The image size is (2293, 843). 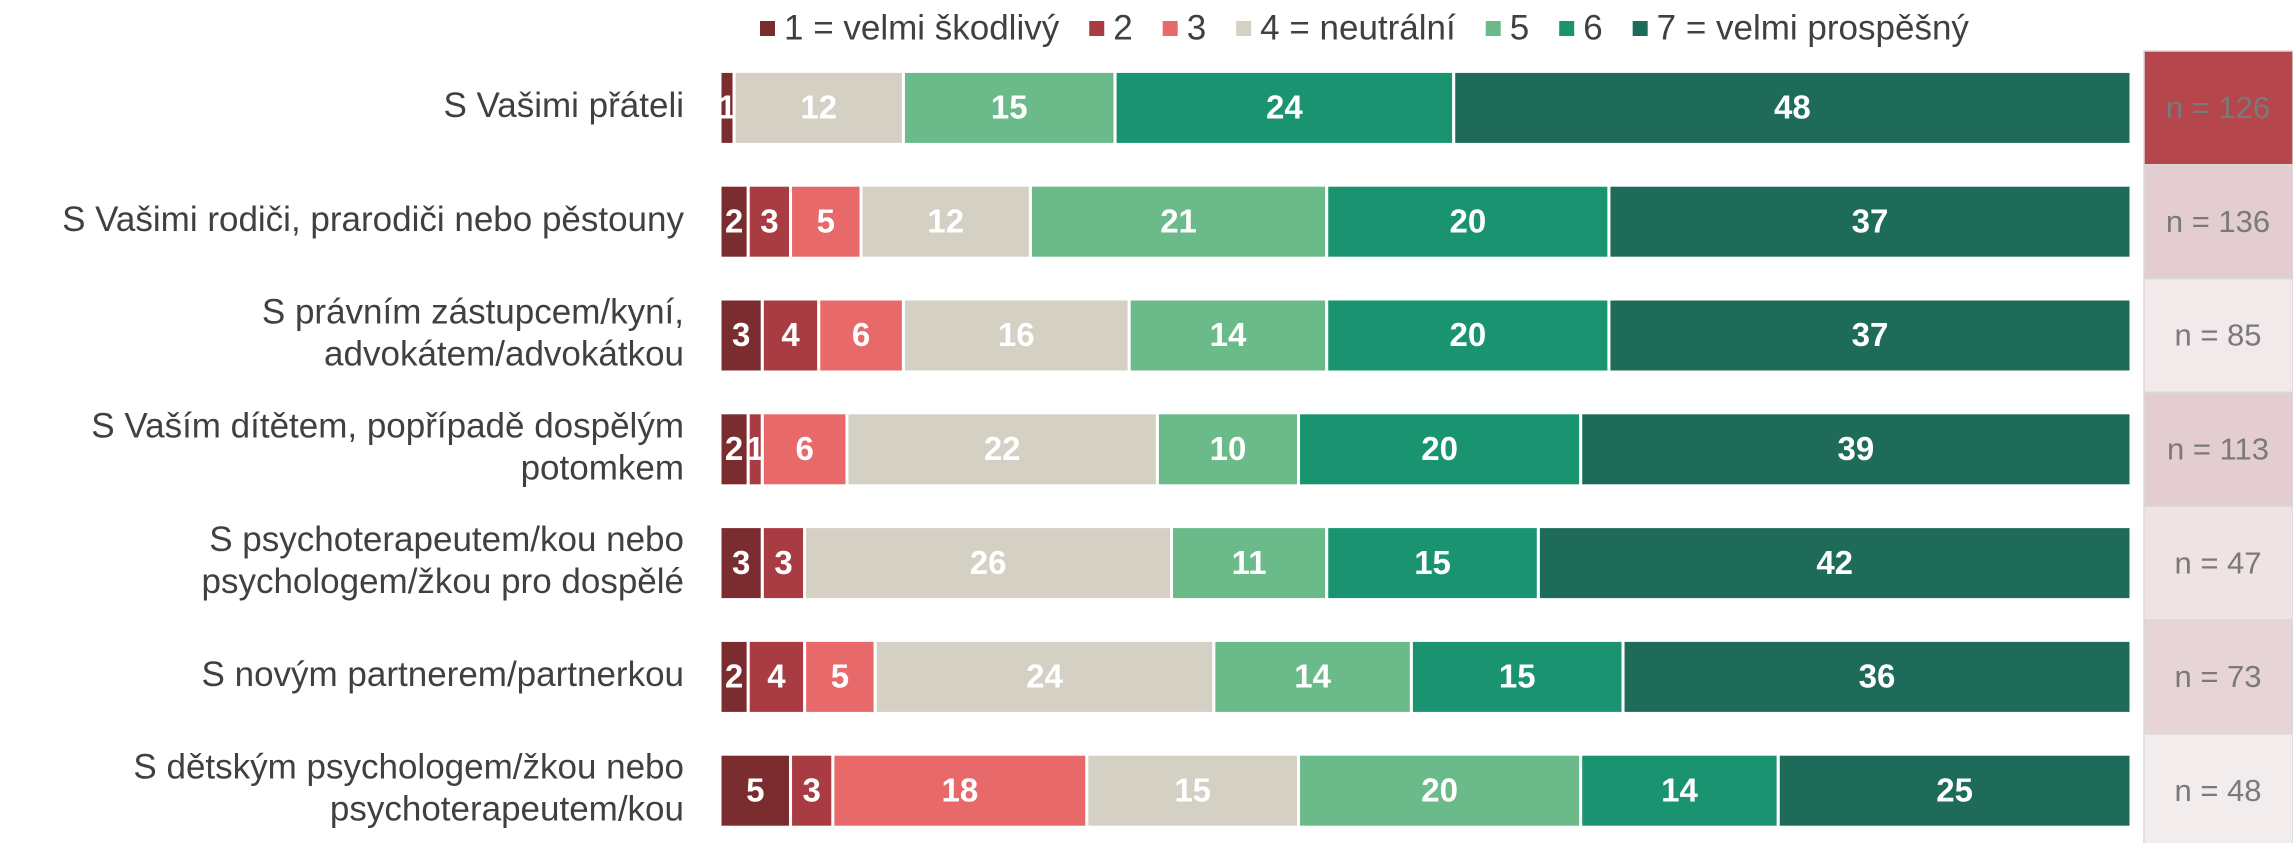 What do you see at coordinates (373, 219) in the screenshot?
I see `category-label: S Vašimi rodiči, prarodiči nebo pěstouny` at bounding box center [373, 219].